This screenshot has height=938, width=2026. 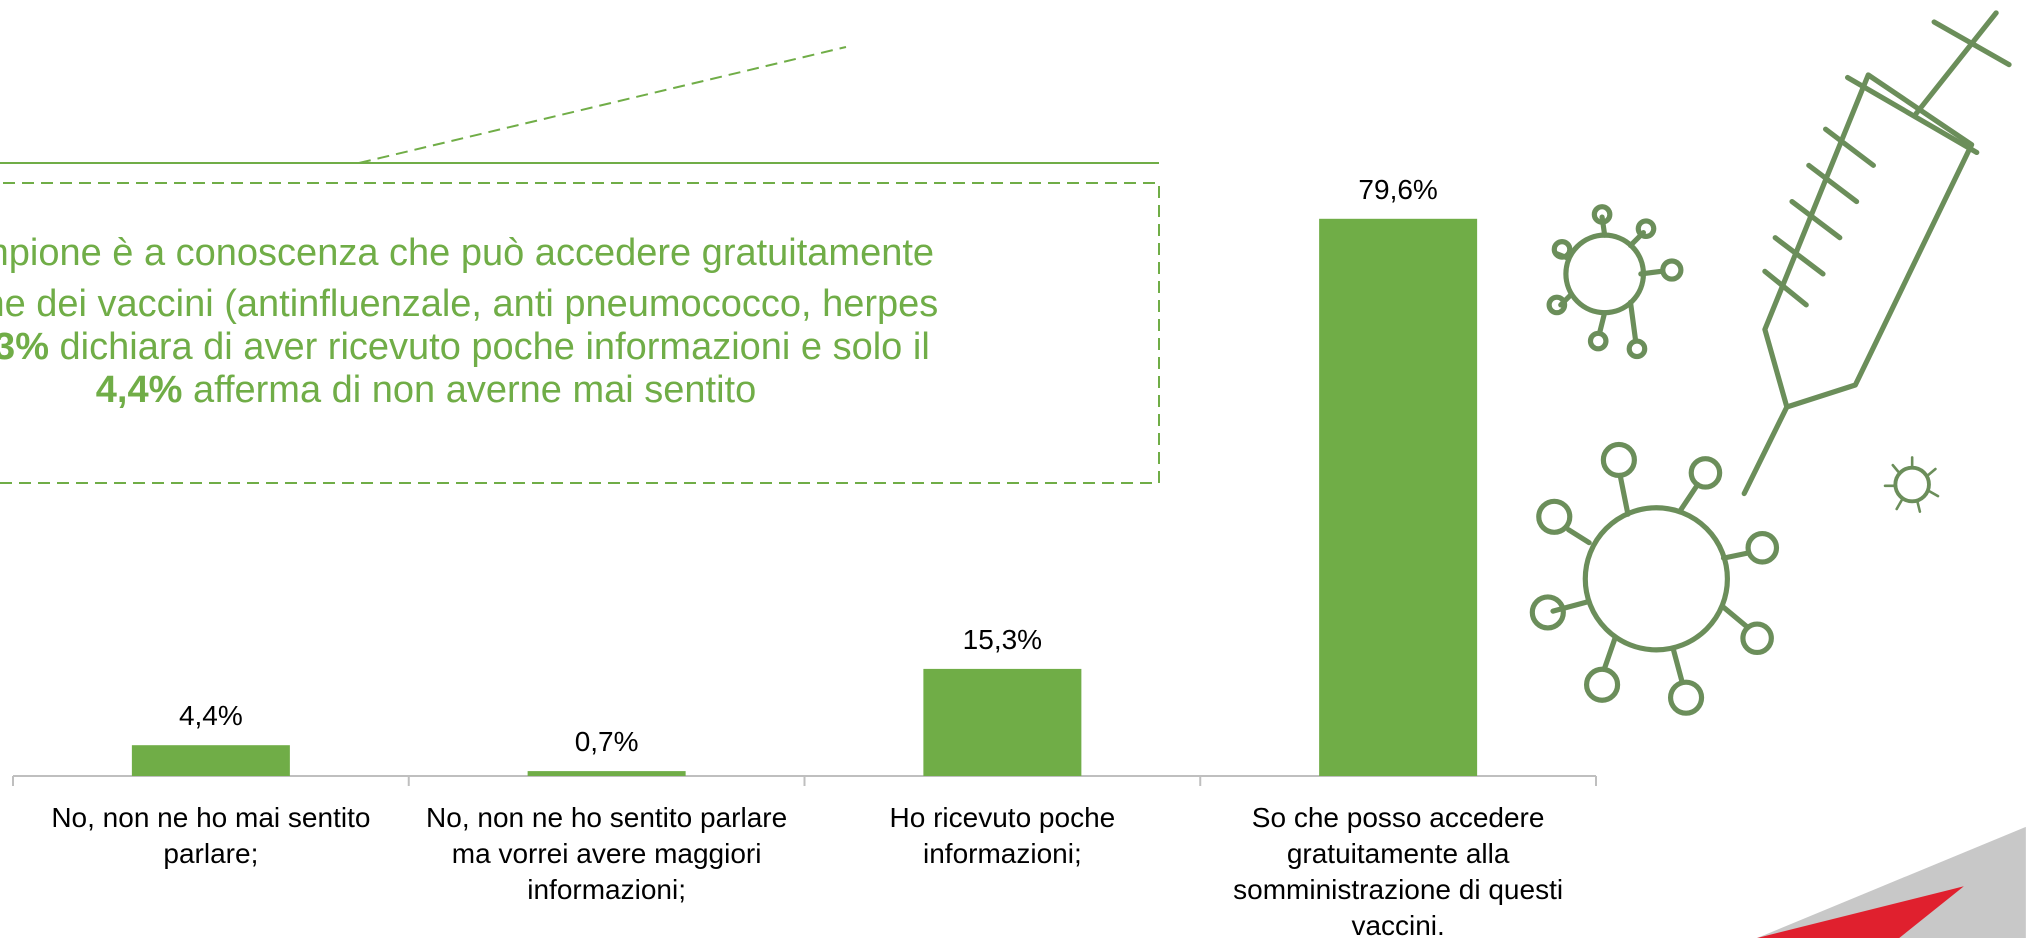 I want to click on syringe-marks, so click(x=1819, y=217).